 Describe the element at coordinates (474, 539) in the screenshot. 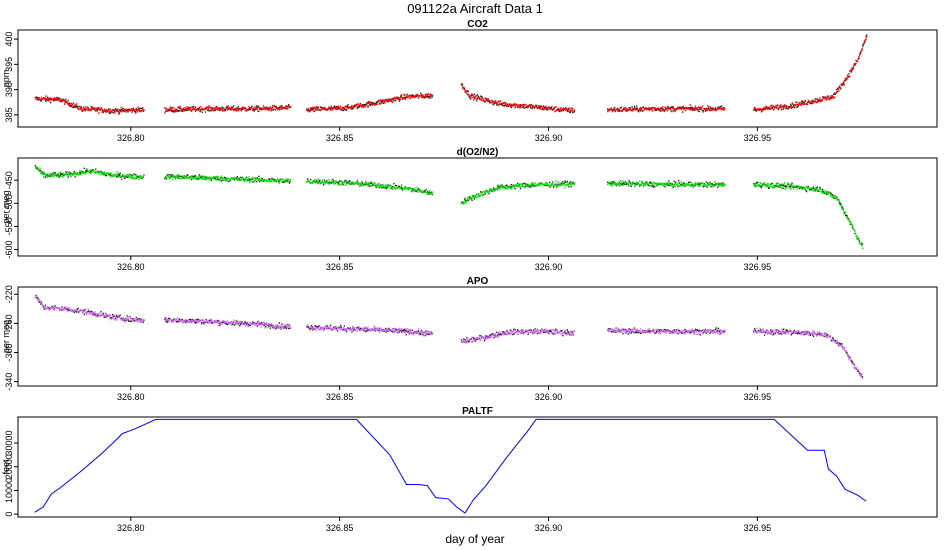

I see `x-axis-label: day of year` at that location.